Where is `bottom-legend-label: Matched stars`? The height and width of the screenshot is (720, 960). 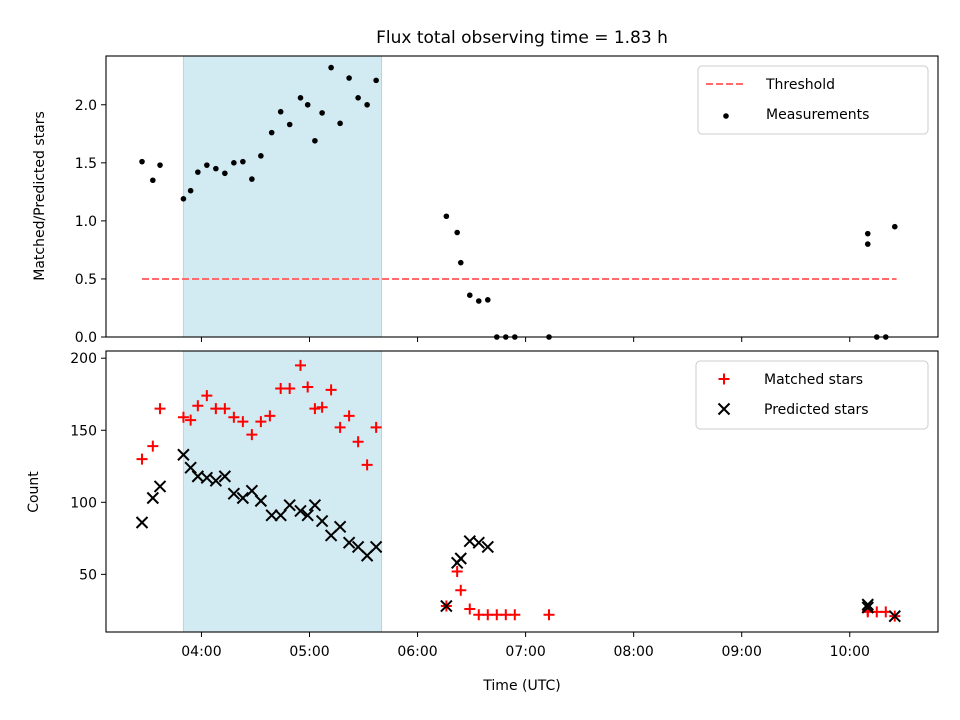 bottom-legend-label: Matched stars is located at coordinates (813, 380).